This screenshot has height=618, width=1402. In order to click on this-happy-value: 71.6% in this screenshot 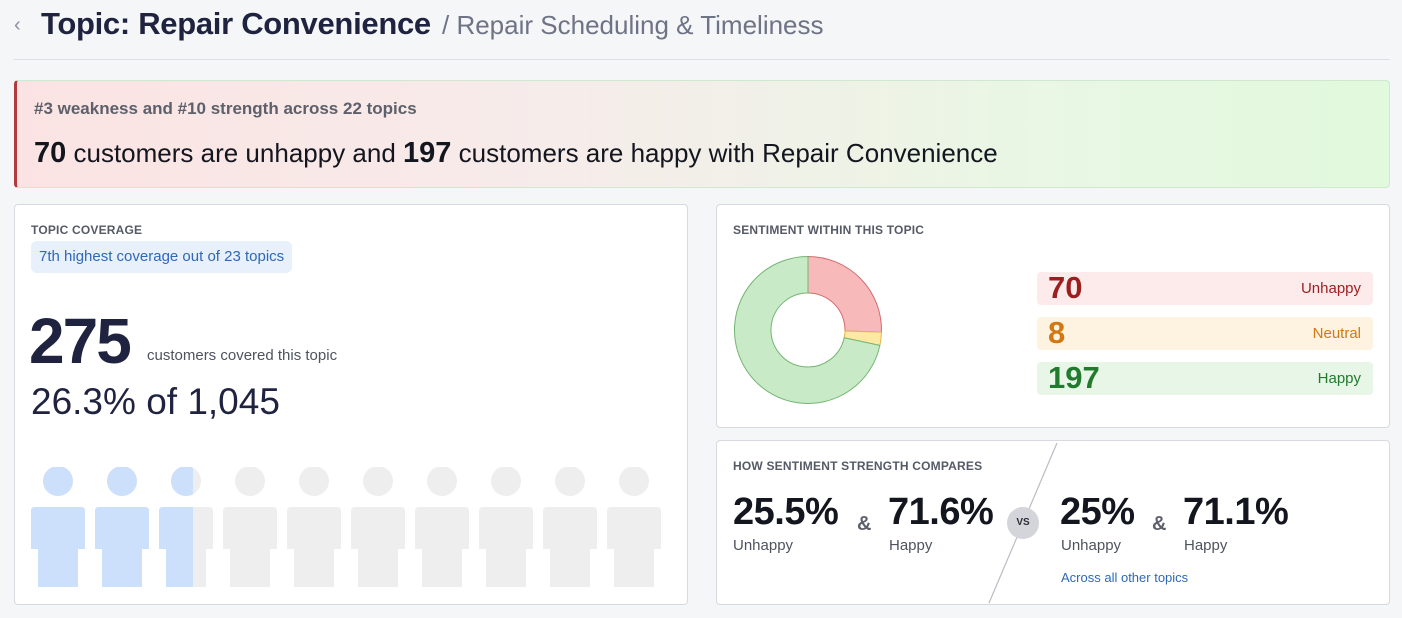, I will do `click(941, 512)`.